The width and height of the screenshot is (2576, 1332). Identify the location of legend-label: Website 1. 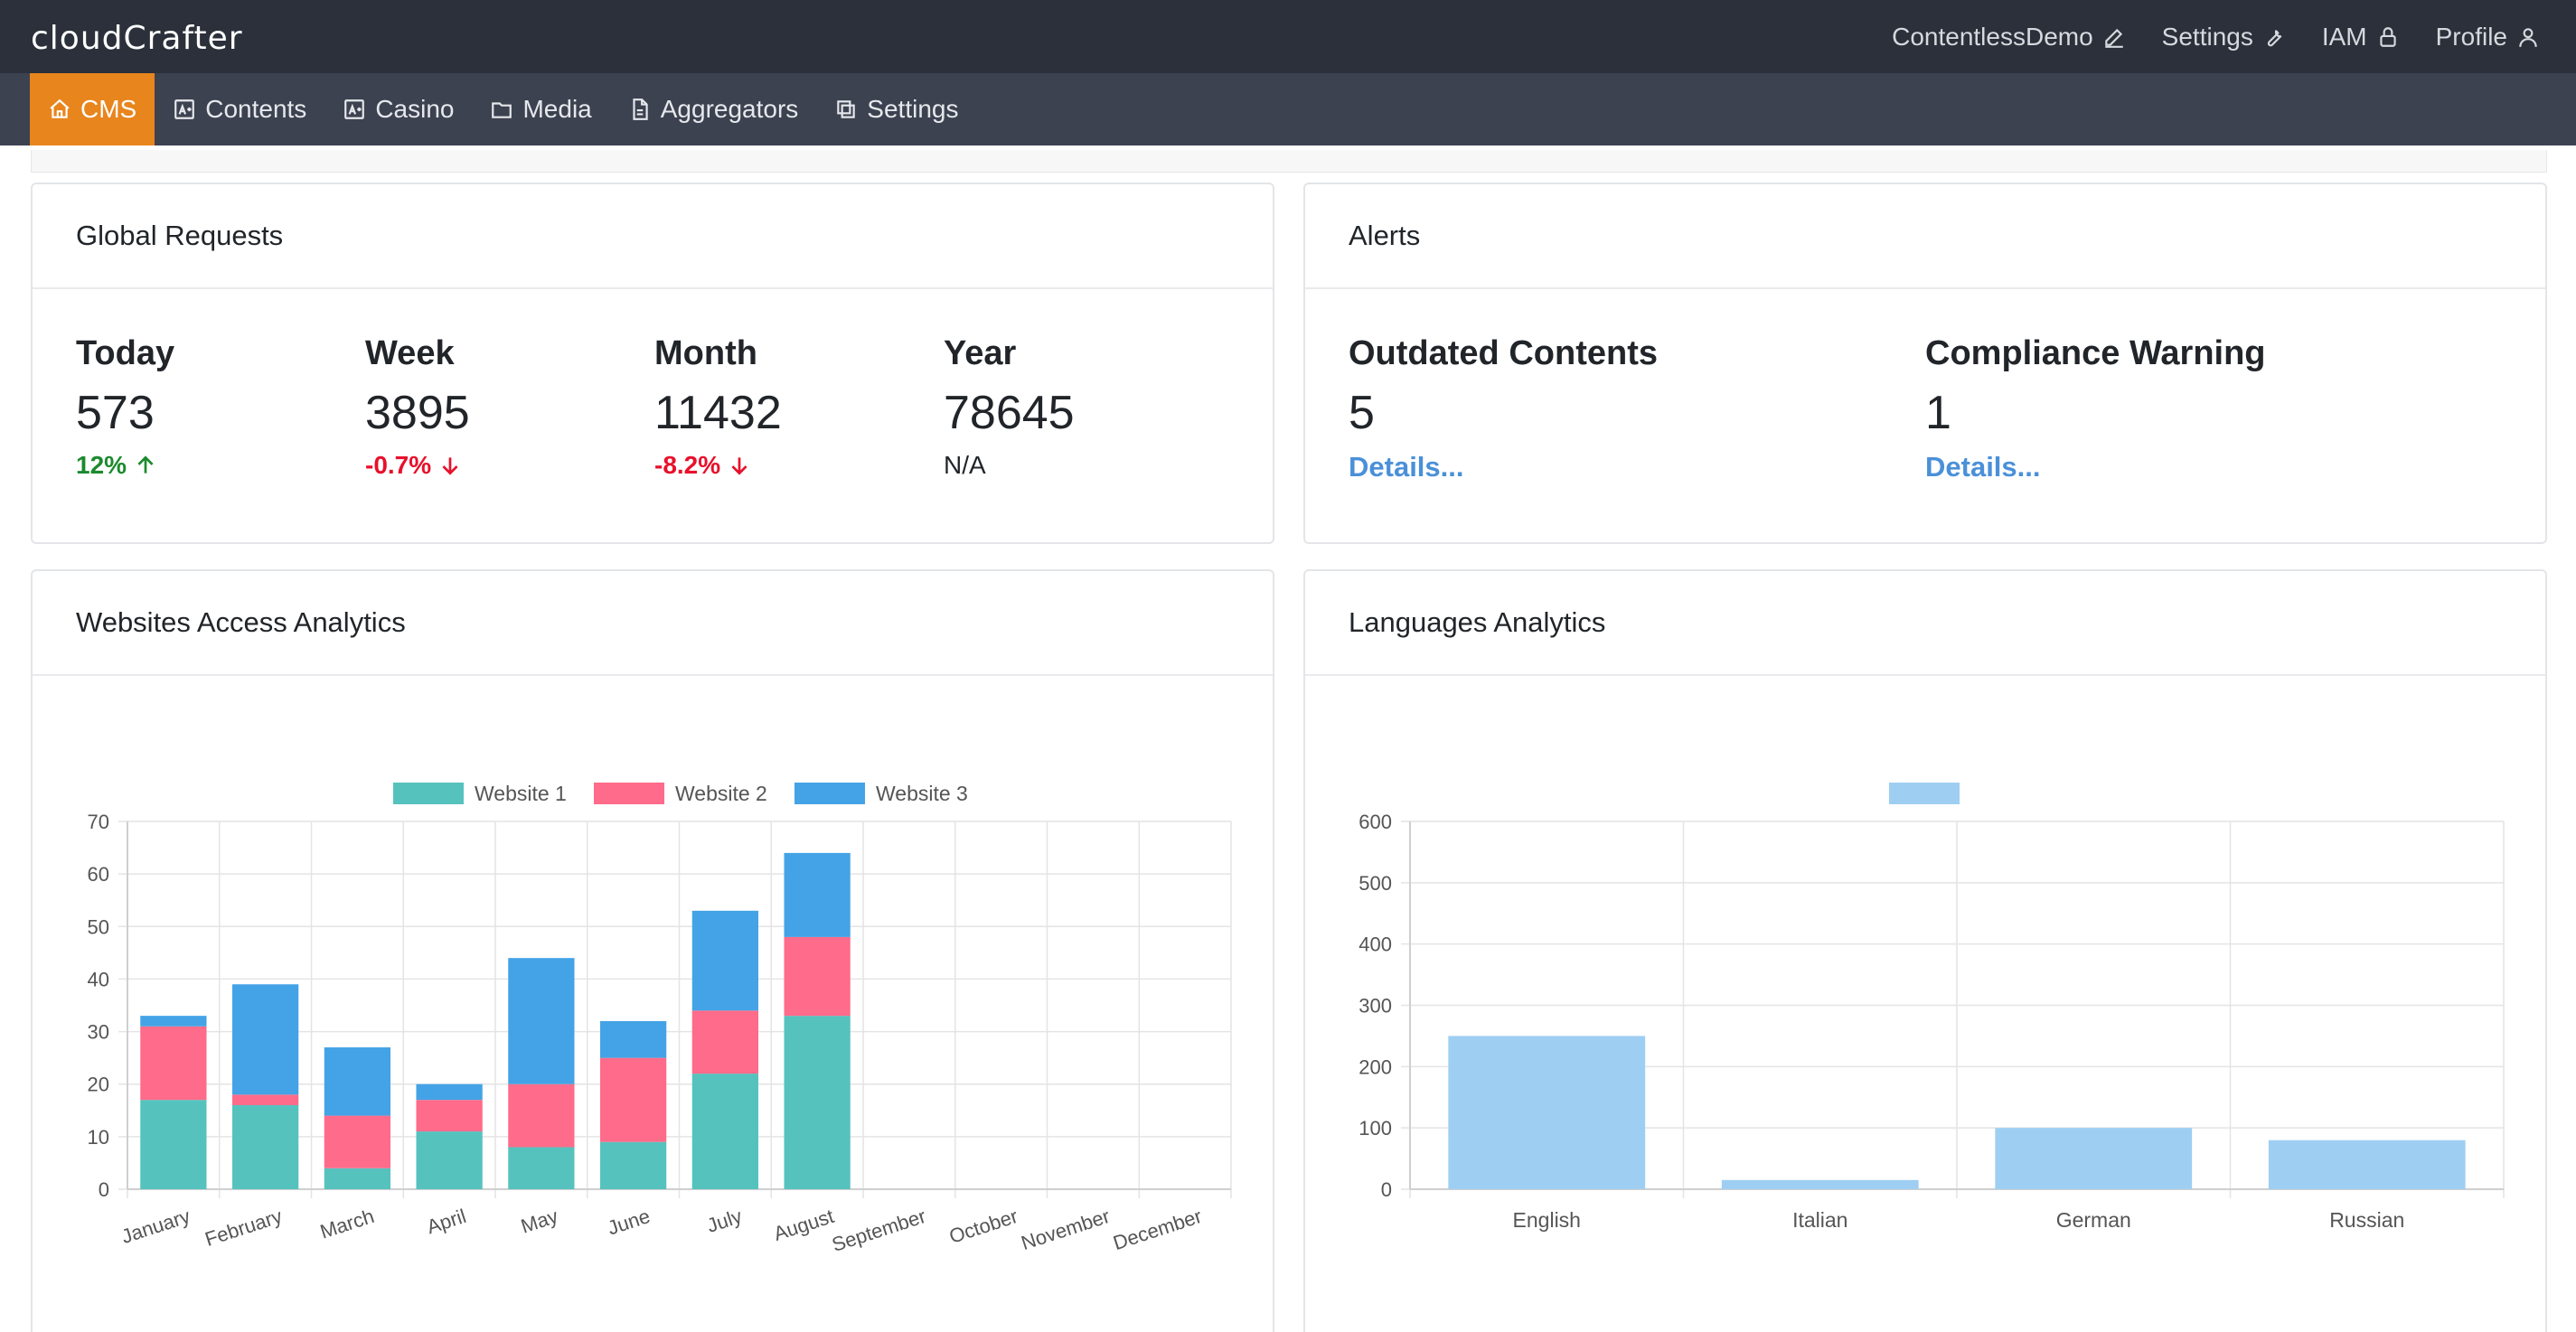
(521, 793).